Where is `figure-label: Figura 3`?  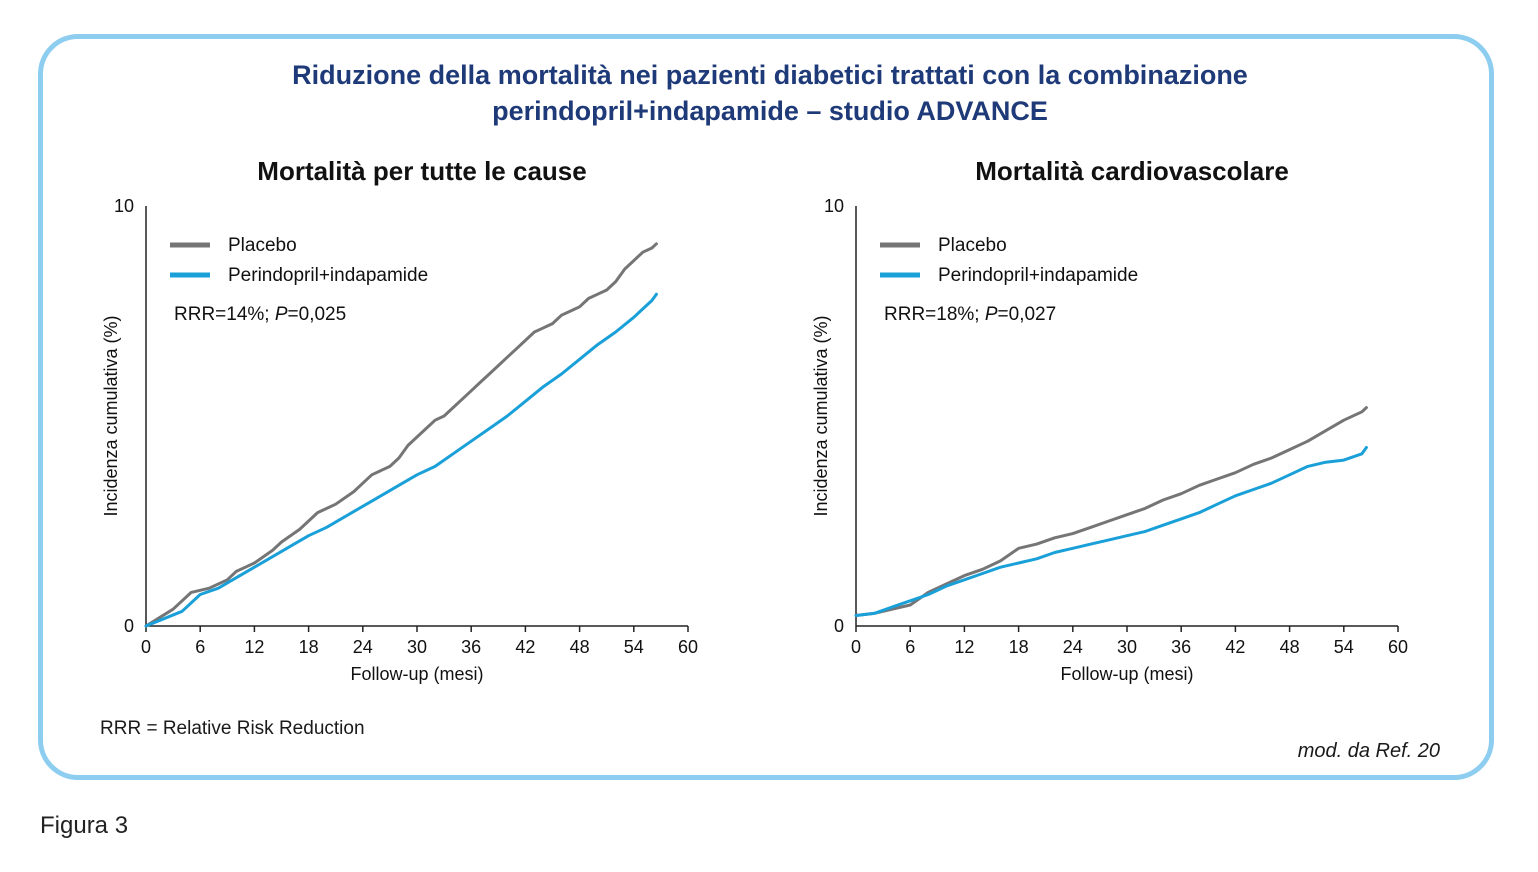 figure-label: Figura 3 is located at coordinates (84, 825).